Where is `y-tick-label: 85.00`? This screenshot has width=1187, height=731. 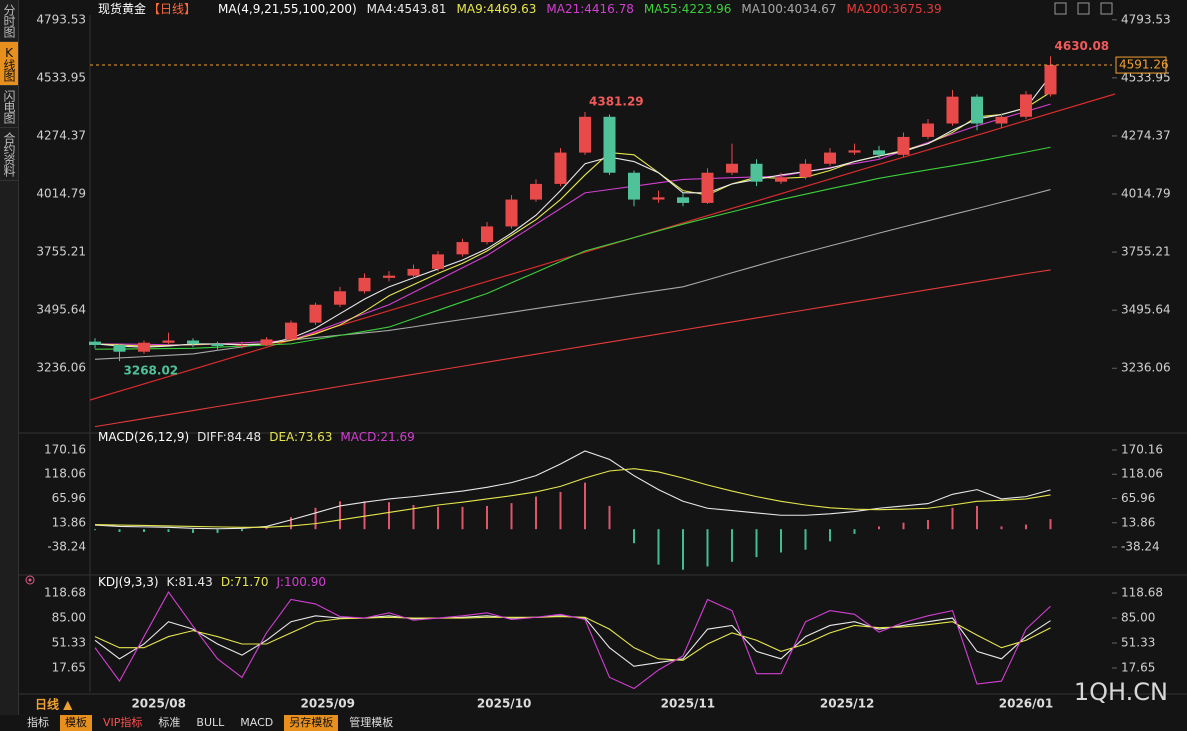
y-tick-label: 85.00 is located at coordinates (69, 618).